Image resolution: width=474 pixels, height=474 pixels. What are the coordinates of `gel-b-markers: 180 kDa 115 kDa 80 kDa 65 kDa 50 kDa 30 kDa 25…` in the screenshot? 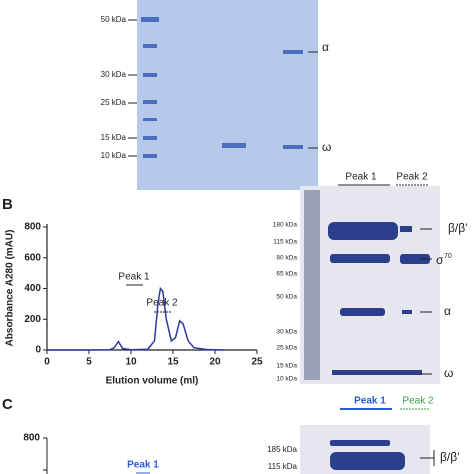 It's located at (285, 302).